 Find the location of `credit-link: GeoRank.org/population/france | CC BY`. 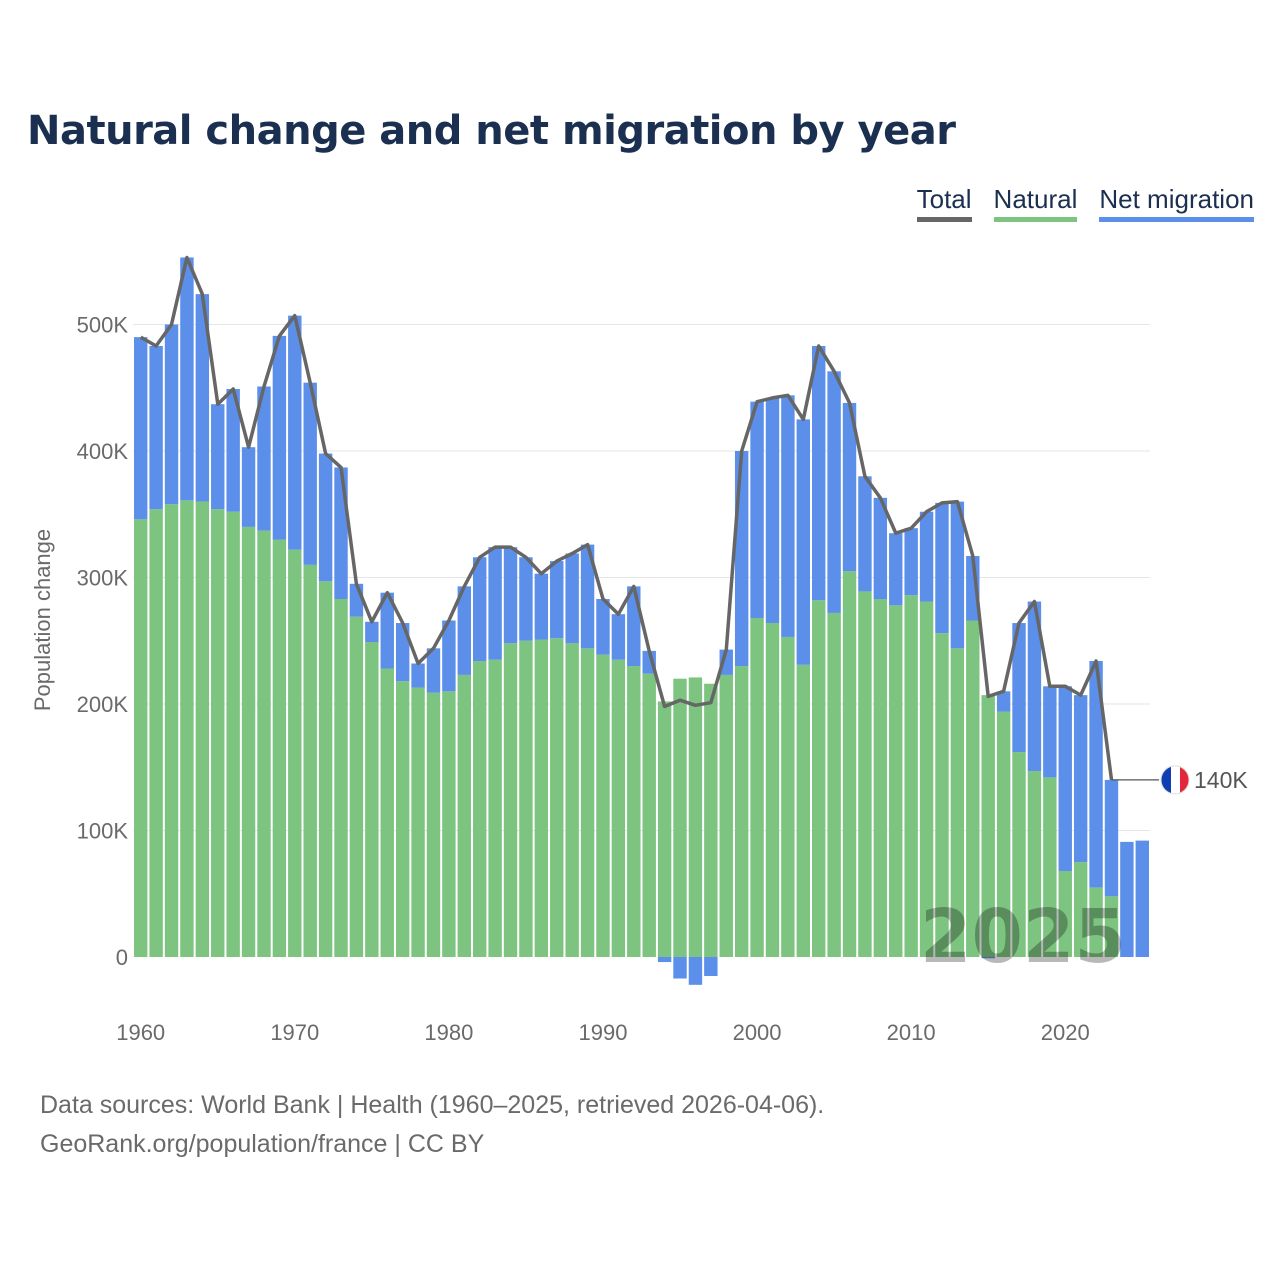

credit-link: GeoRank.org/population/france | CC BY is located at coordinates (262, 1144).